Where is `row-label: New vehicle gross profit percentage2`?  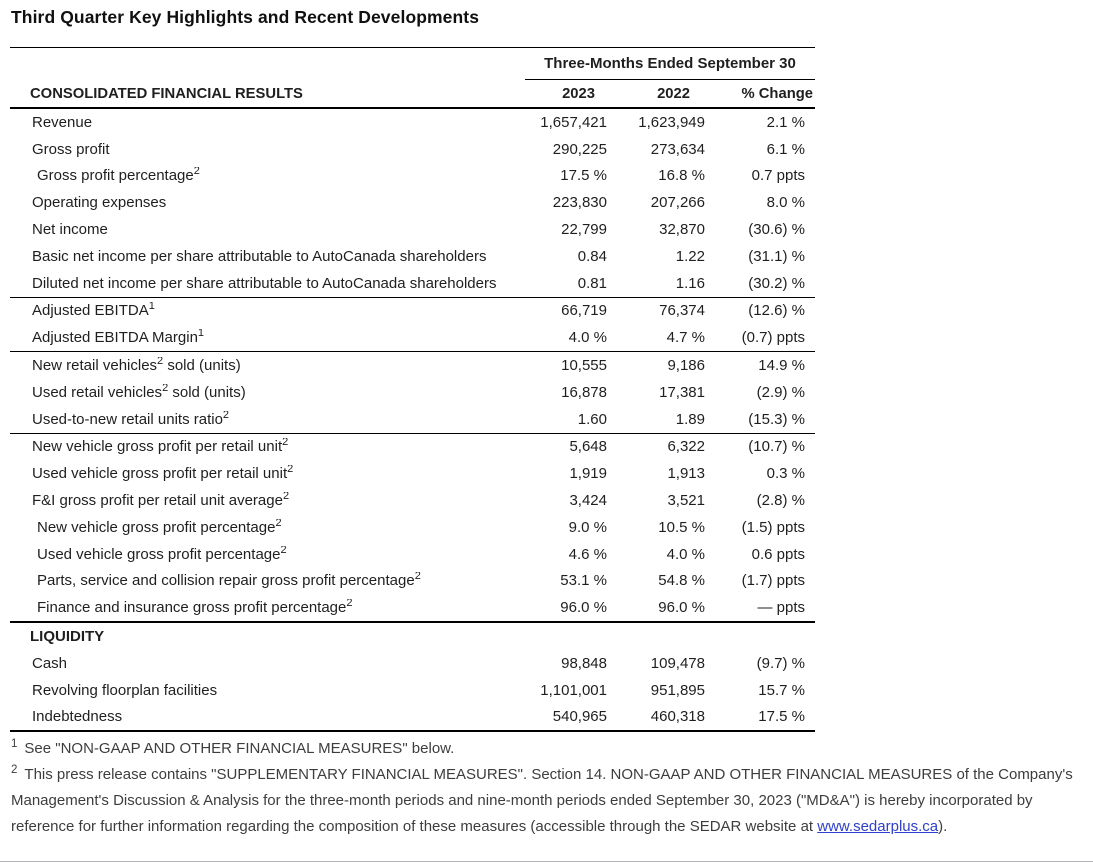 row-label: New vehicle gross profit percentage2 is located at coordinates (159, 527).